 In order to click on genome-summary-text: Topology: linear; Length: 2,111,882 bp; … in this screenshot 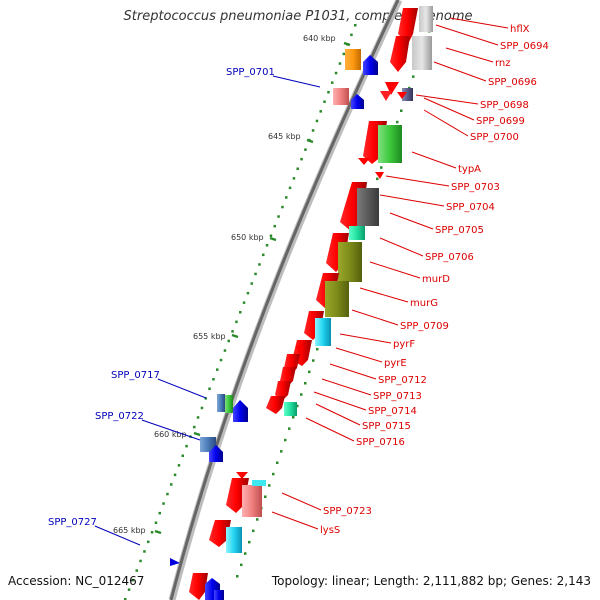, I will do `click(431, 581)`.